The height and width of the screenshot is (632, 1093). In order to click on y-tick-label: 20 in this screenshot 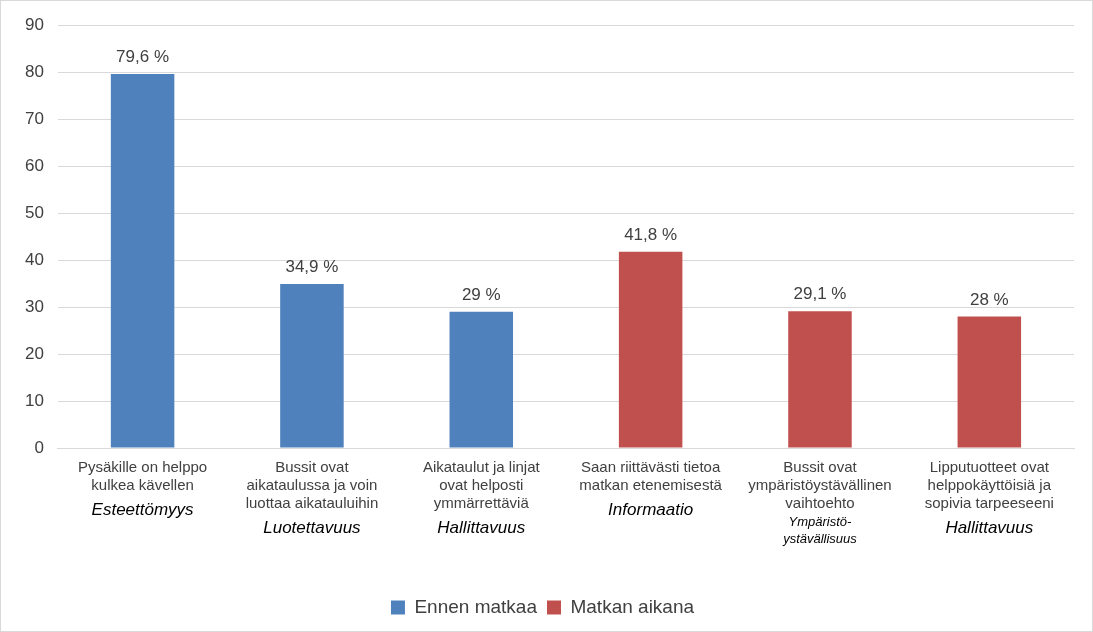, I will do `click(34, 353)`.